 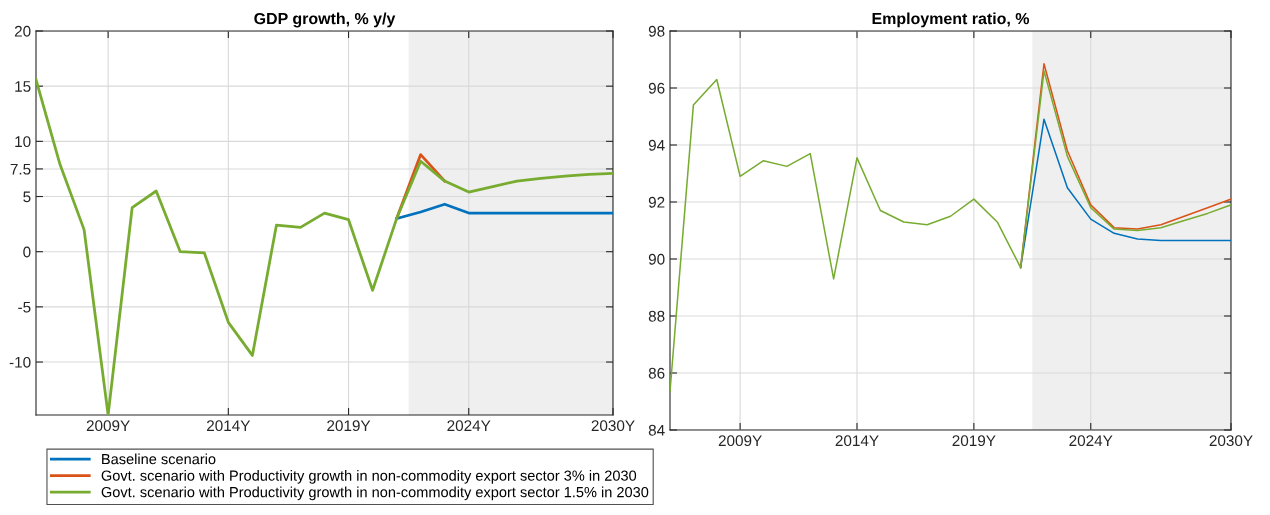 I want to click on chart-title: GDP growth, % y/y, so click(x=325, y=20).